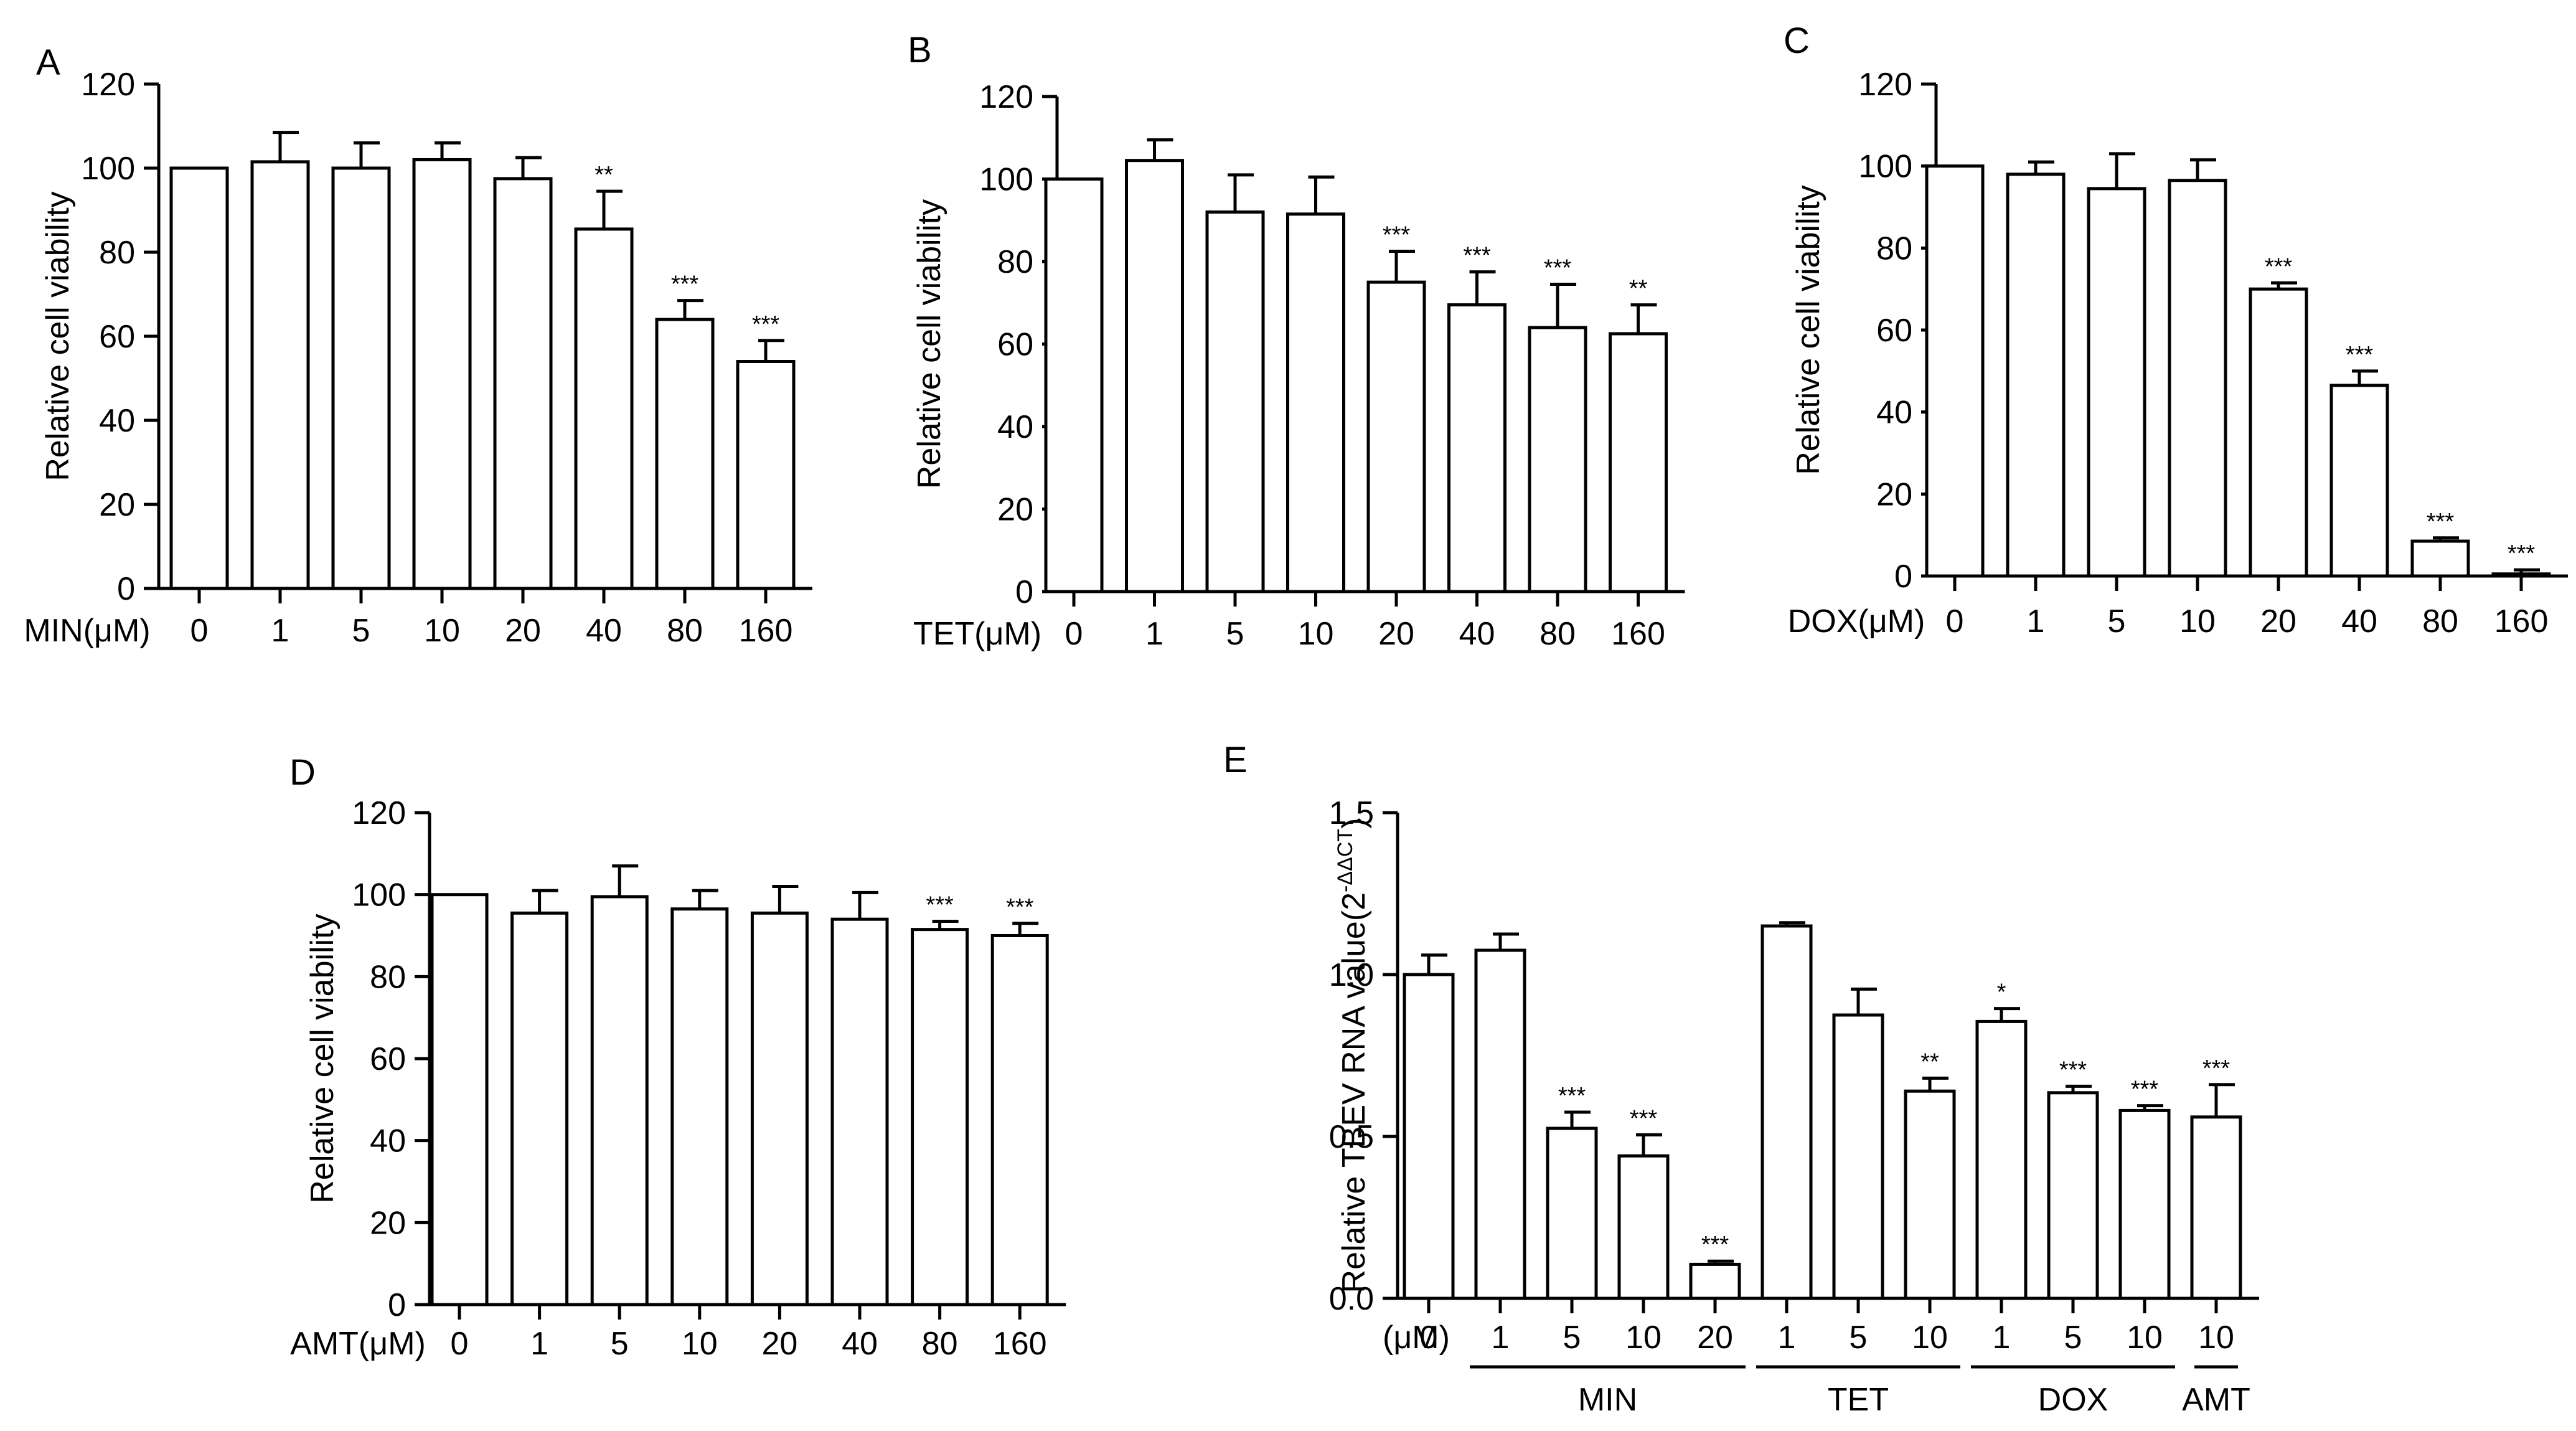  What do you see at coordinates (87, 631) in the screenshot?
I see `x-axis-prefix: MIN(μM)` at bounding box center [87, 631].